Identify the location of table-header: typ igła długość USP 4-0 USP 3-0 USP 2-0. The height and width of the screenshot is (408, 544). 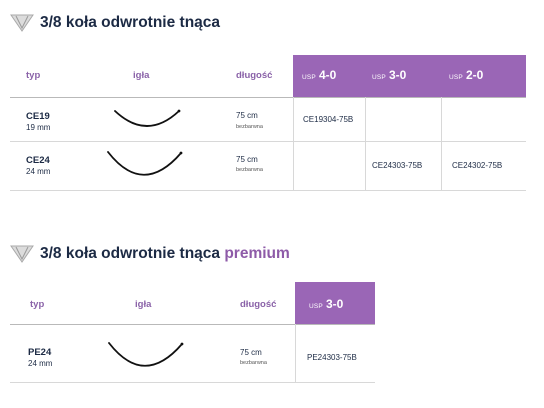
(272, 76).